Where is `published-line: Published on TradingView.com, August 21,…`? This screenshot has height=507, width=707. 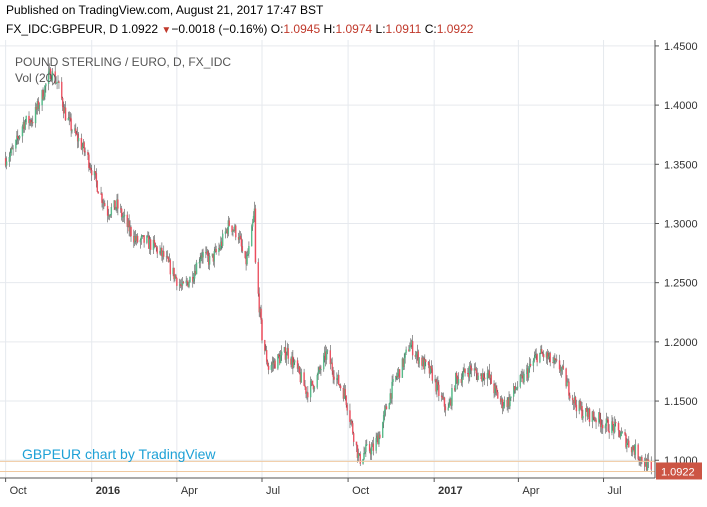 published-line: Published on TradingView.com, August 21,… is located at coordinates (164, 10).